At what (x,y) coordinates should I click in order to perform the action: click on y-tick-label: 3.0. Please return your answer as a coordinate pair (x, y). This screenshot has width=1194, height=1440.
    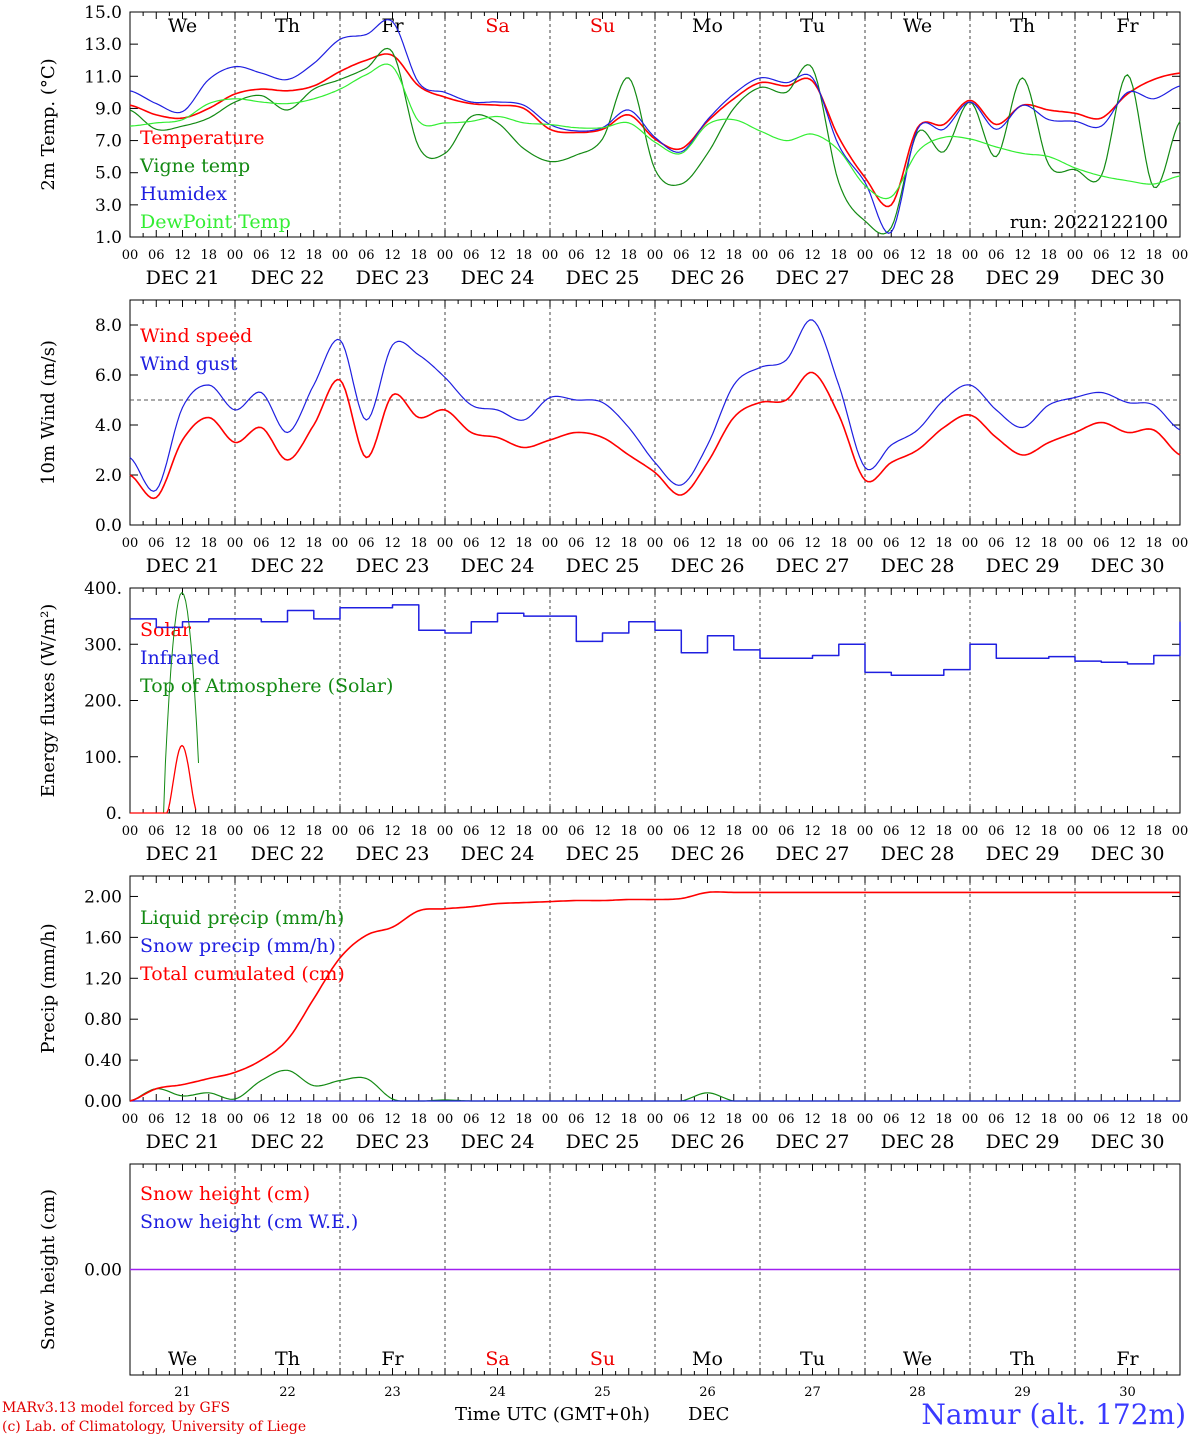
    Looking at the image, I should click on (108, 206).